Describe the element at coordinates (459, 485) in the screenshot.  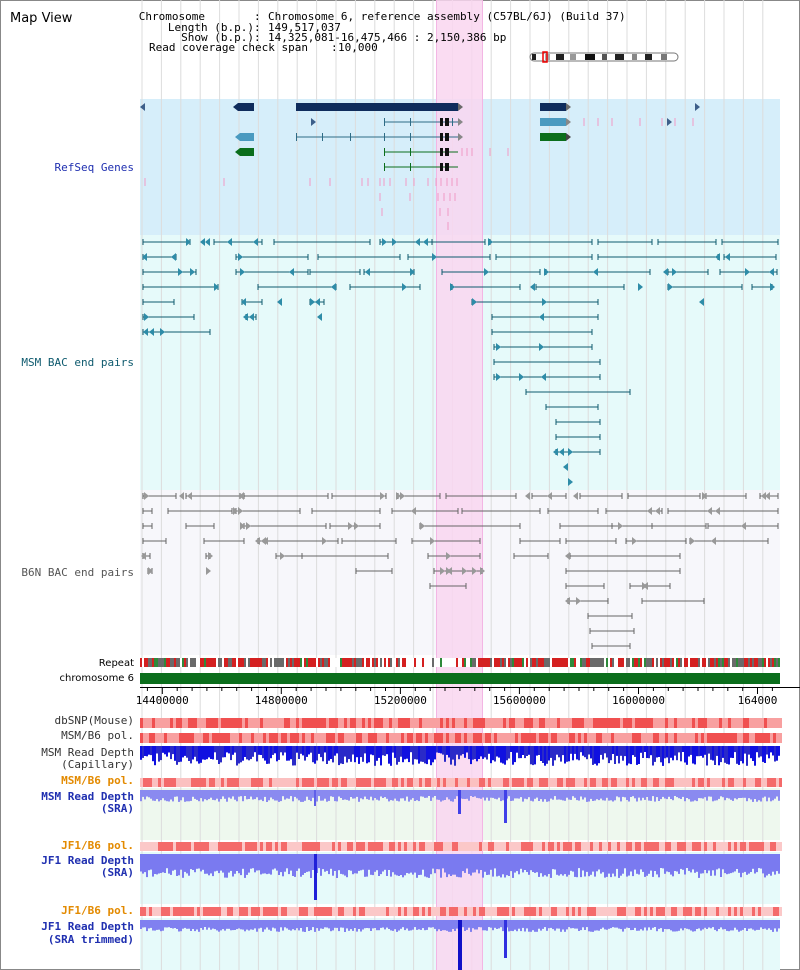
I see `selected-region-highlight` at that location.